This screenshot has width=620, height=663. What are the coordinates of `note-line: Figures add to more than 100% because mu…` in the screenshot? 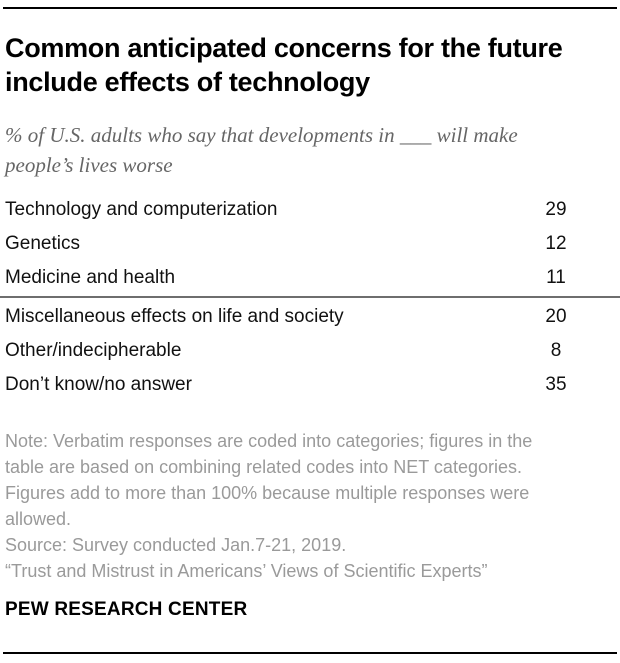 It's located at (267, 493).